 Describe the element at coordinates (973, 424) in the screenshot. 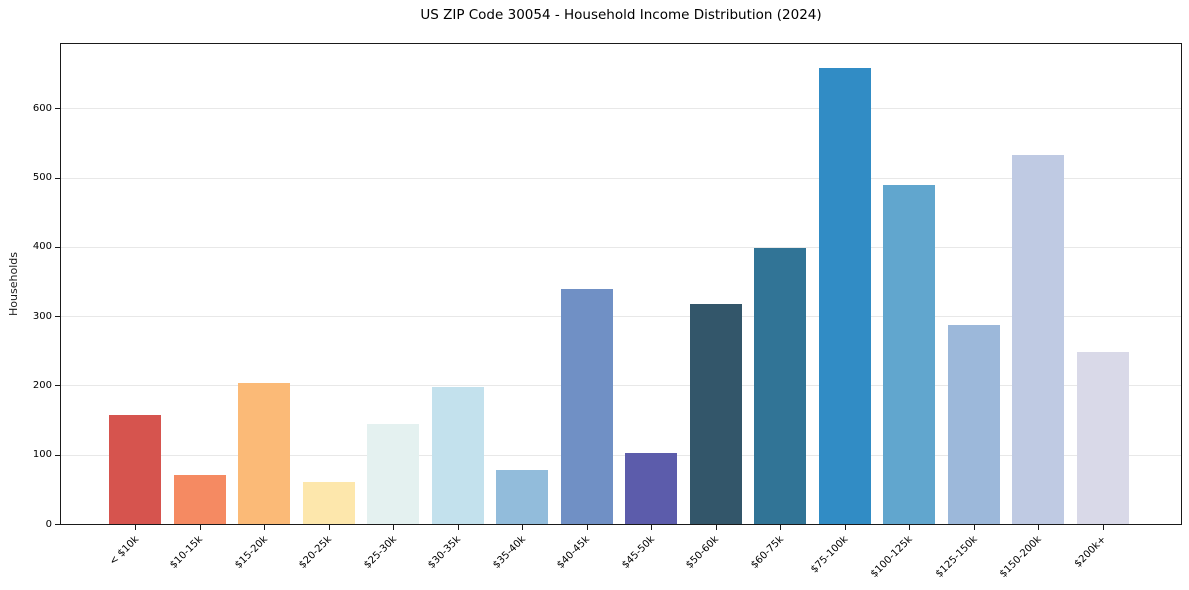

I see `bar-125-150k` at that location.